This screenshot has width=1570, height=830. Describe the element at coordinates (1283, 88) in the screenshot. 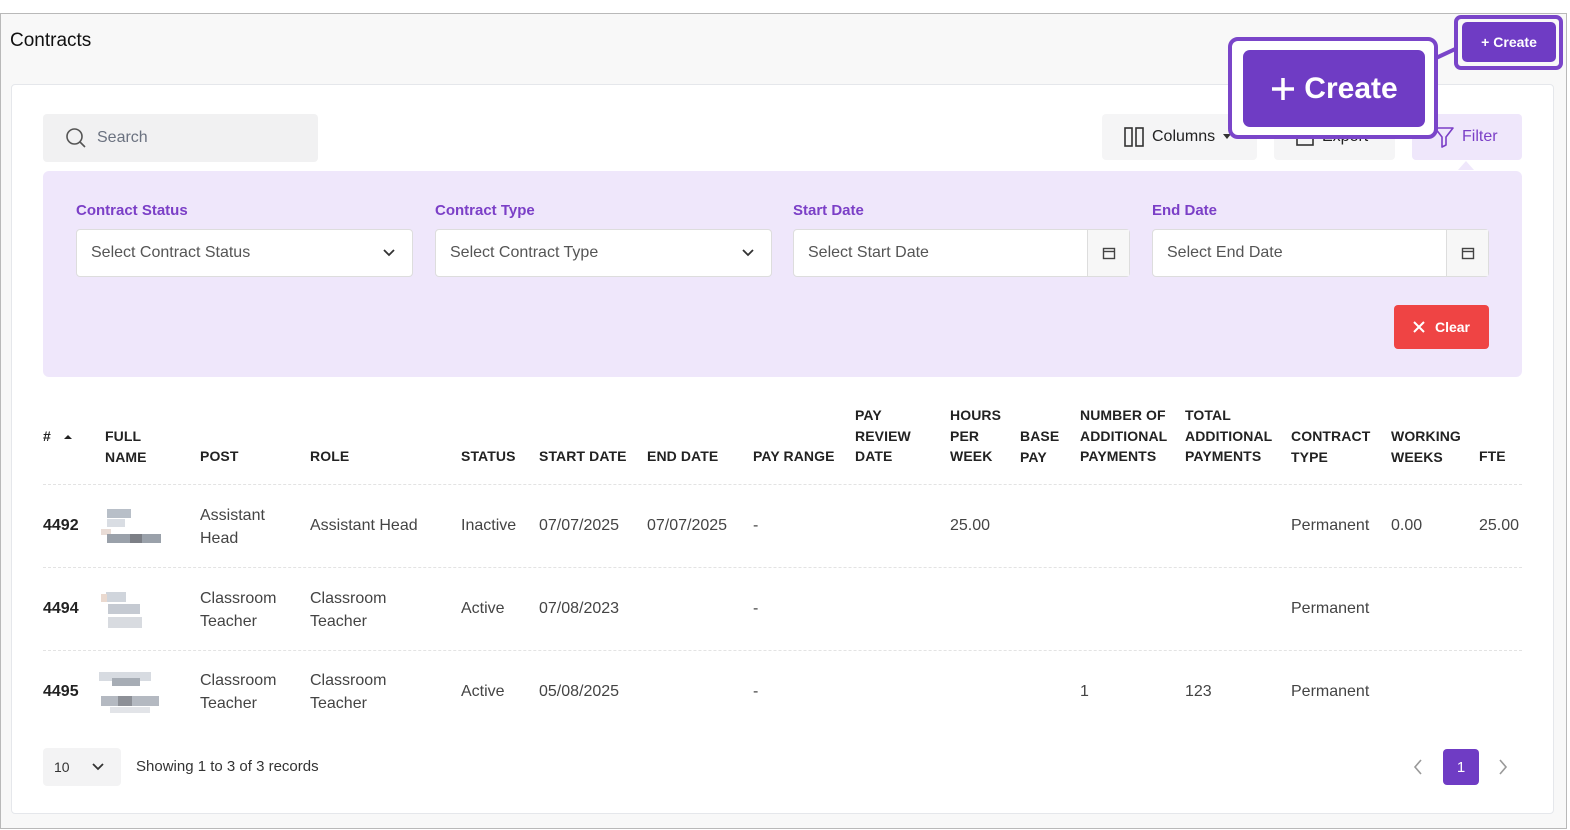

I see `plus-icon` at that location.